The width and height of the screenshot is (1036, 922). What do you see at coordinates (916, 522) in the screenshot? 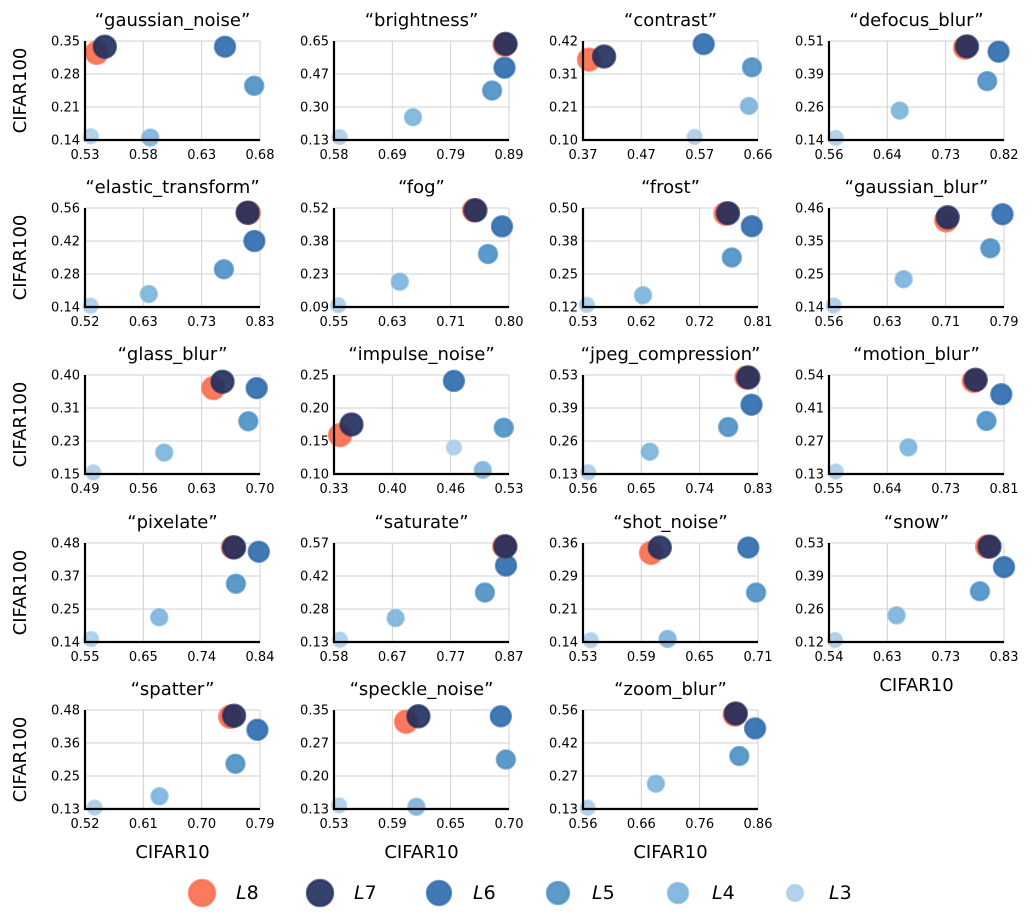
I see `subplot-title: “snow”` at bounding box center [916, 522].